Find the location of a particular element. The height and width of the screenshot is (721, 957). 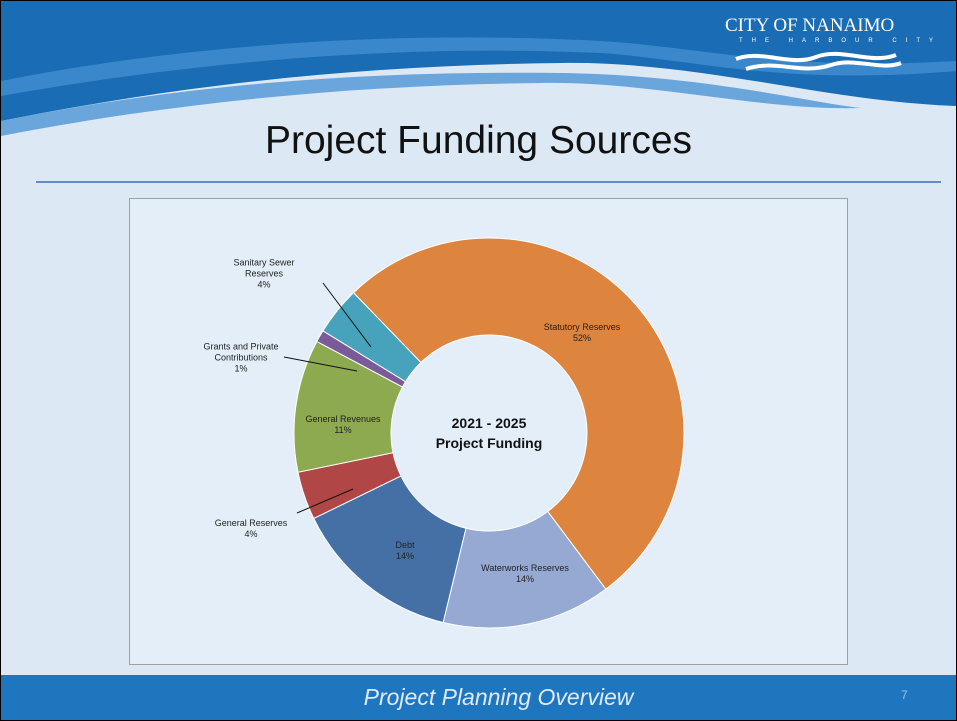

data-label: Statutory Reserves 52% is located at coordinates (582, 333).